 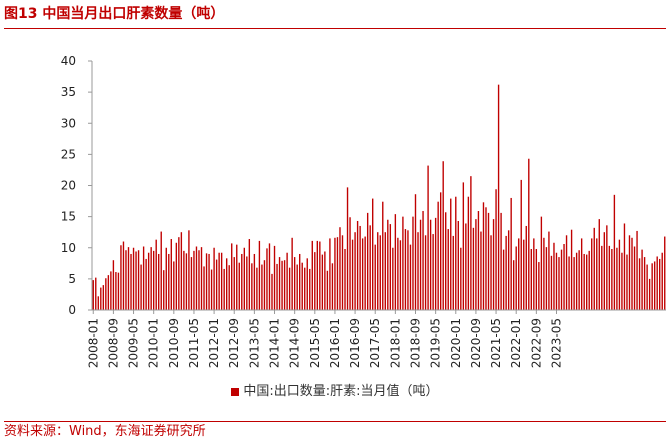 What do you see at coordinates (234, 343) in the screenshot?
I see `x-tick-label: 2012-09` at bounding box center [234, 343].